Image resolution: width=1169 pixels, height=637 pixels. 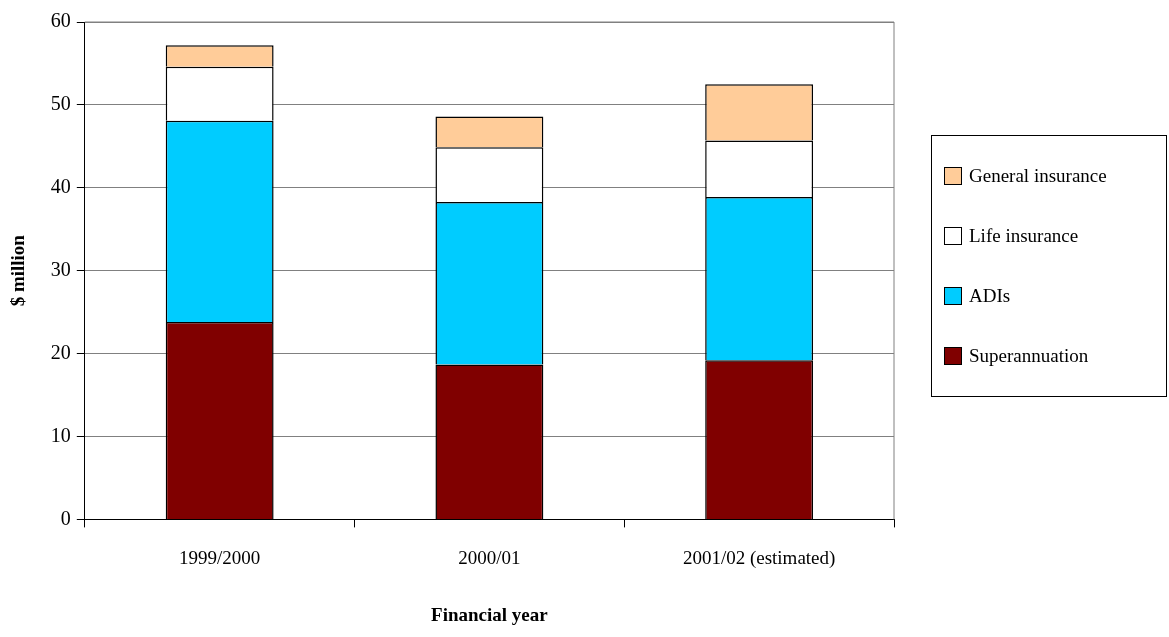 What do you see at coordinates (1029, 356) in the screenshot?
I see `legend-label: Superannuation` at bounding box center [1029, 356].